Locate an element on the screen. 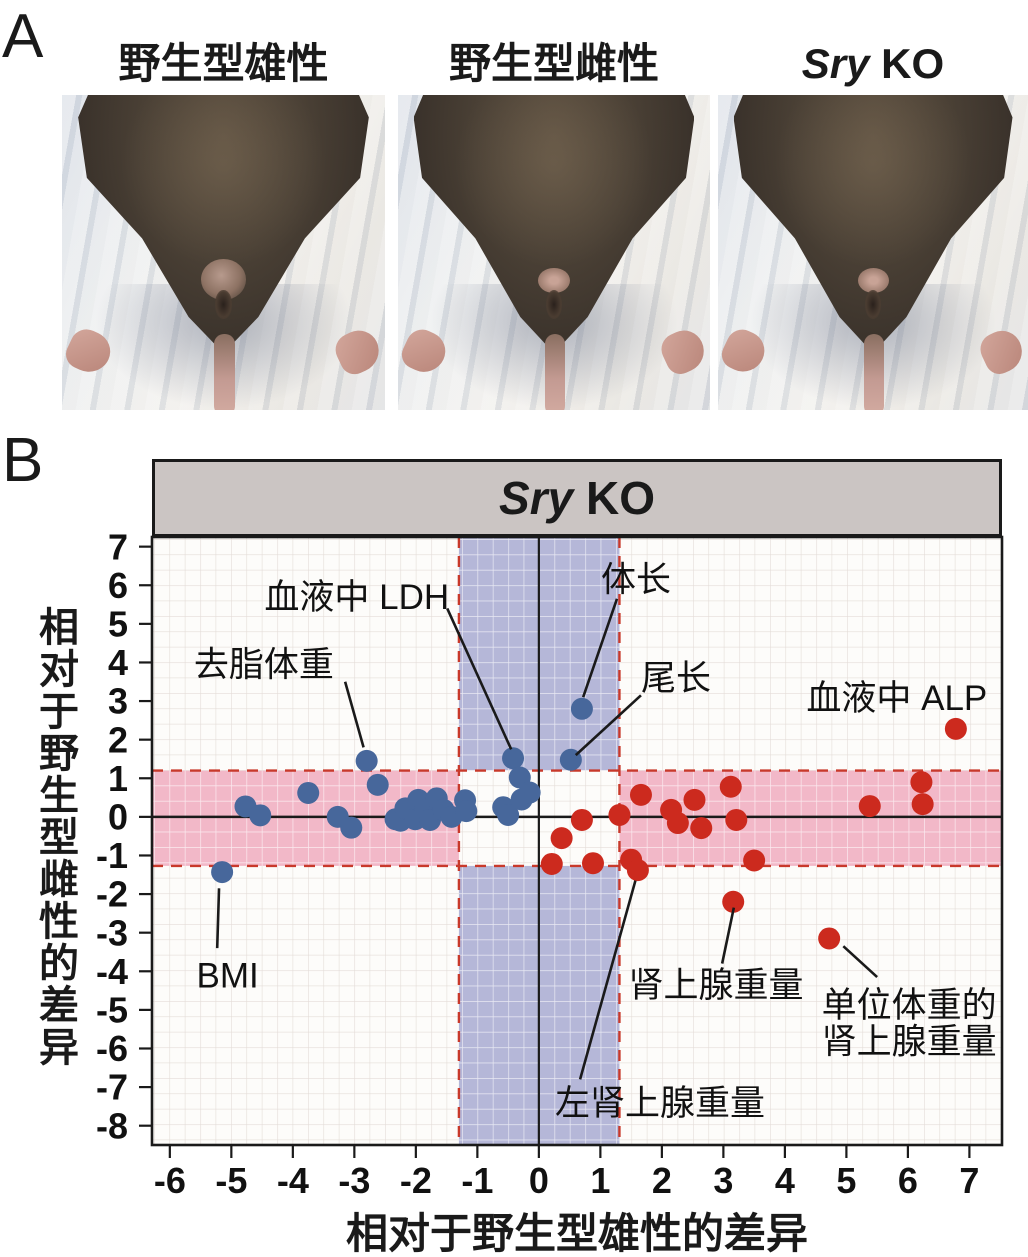  y-tick-label: -8 is located at coordinates (112, 1125).